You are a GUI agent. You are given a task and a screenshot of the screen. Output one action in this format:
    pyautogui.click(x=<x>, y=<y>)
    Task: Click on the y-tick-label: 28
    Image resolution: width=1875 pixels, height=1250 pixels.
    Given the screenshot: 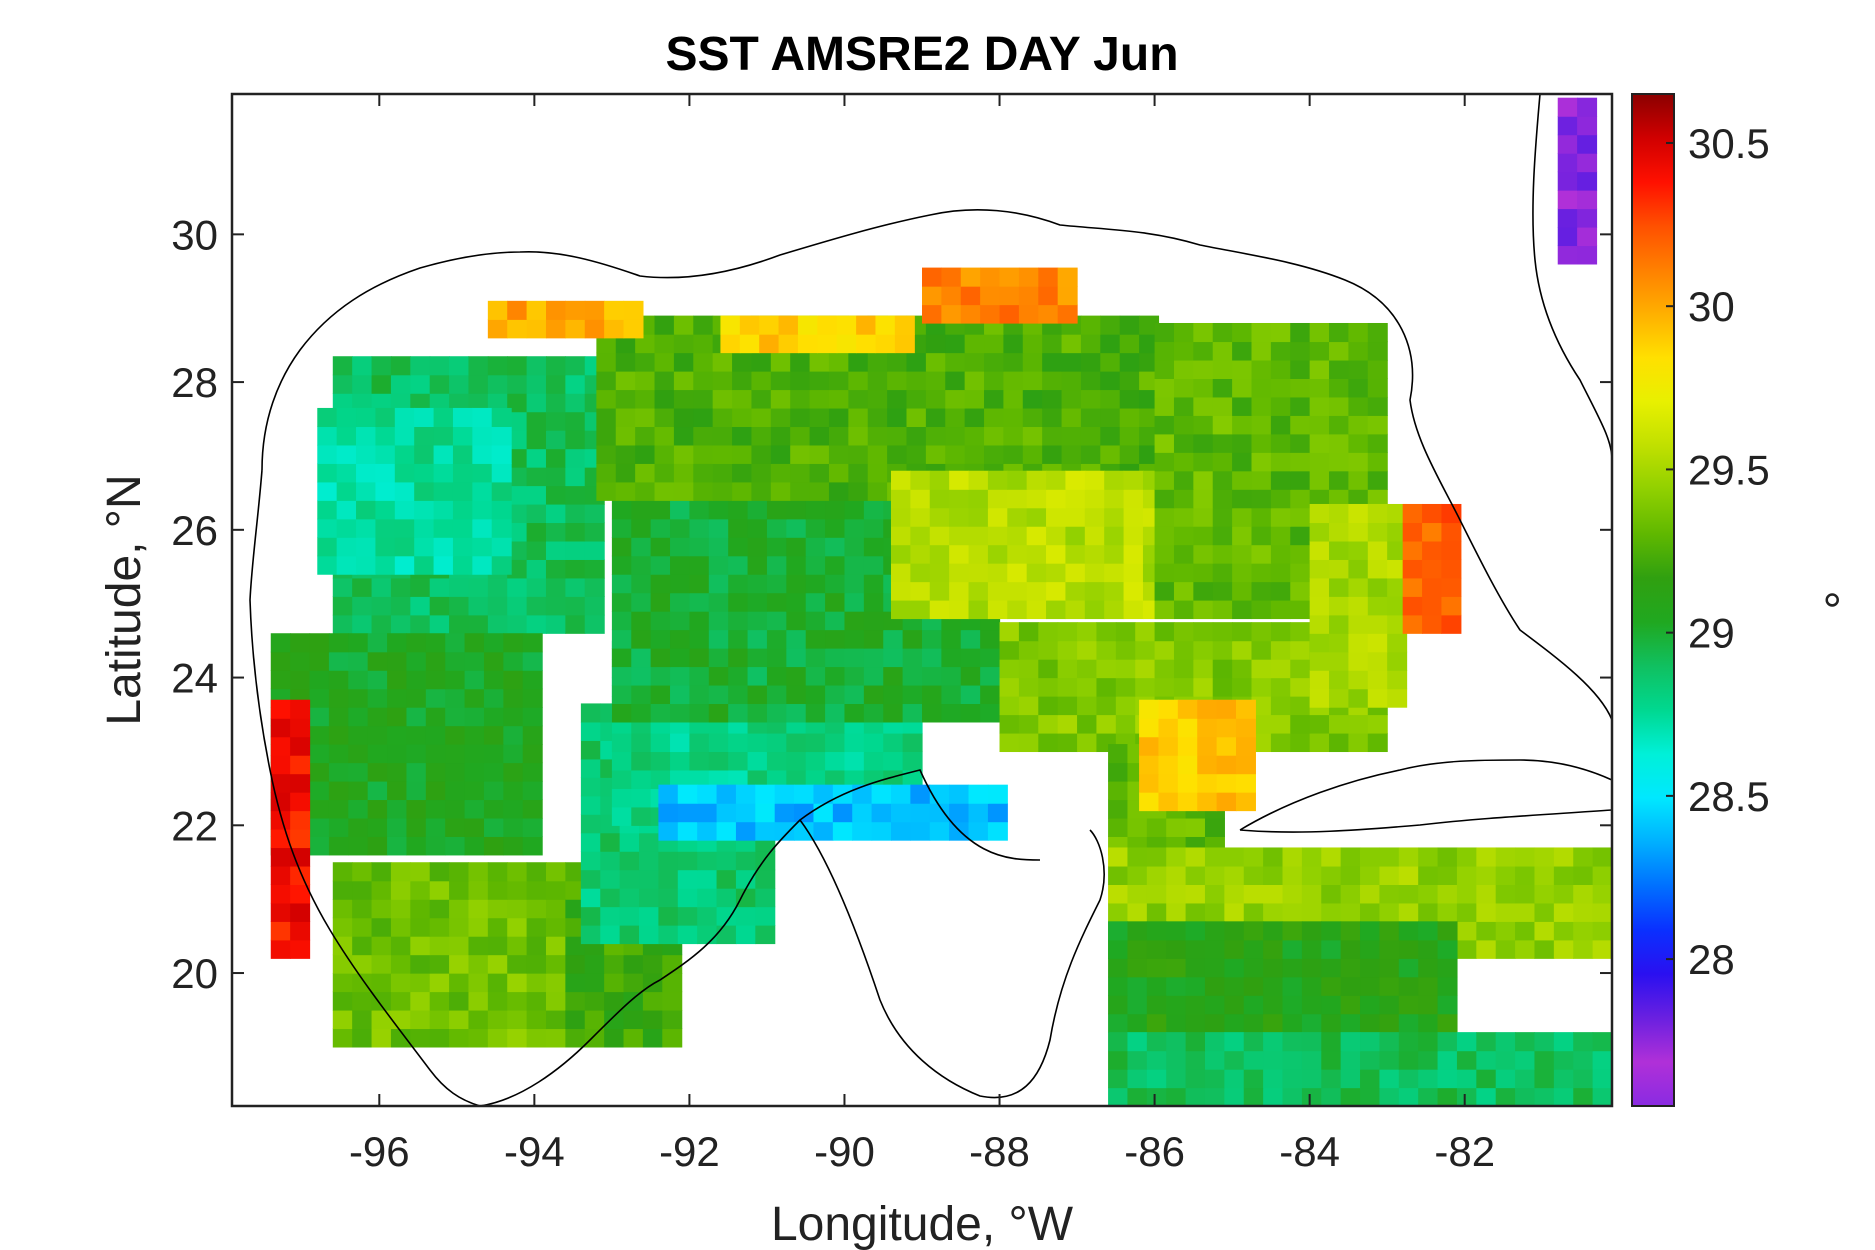 What is the action you would take?
    pyautogui.click(x=194, y=382)
    